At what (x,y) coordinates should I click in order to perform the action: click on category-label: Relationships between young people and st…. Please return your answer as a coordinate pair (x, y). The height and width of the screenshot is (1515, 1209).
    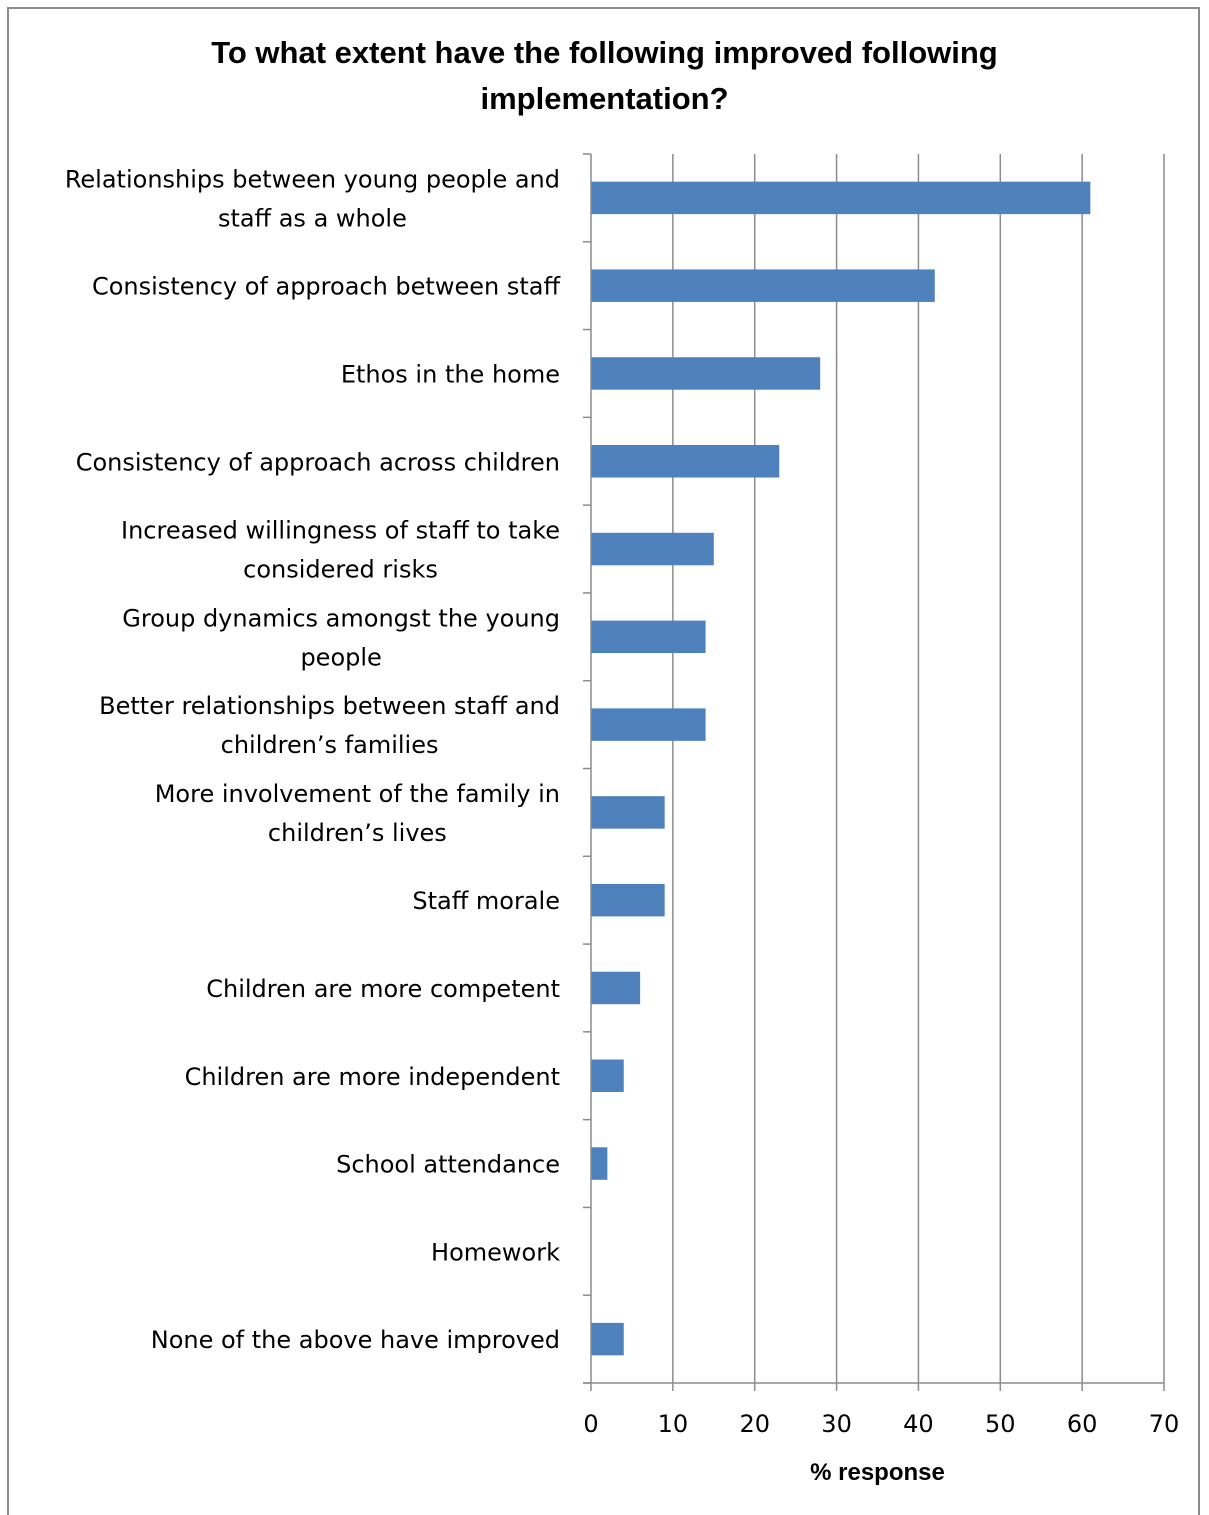
    Looking at the image, I should click on (312, 198).